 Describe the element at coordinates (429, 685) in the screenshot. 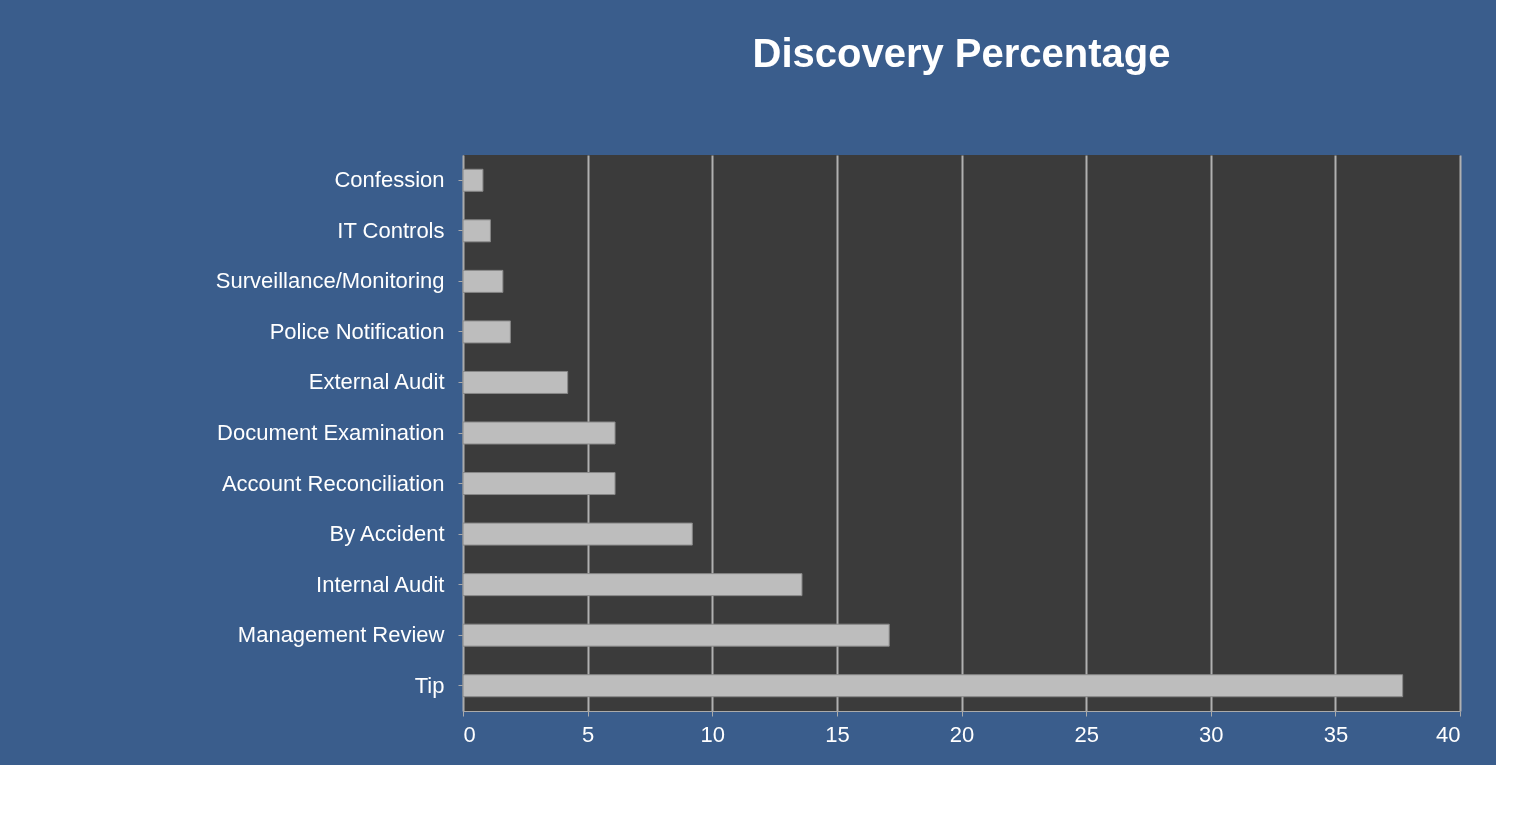

I see `y-tick-label: Tip` at that location.